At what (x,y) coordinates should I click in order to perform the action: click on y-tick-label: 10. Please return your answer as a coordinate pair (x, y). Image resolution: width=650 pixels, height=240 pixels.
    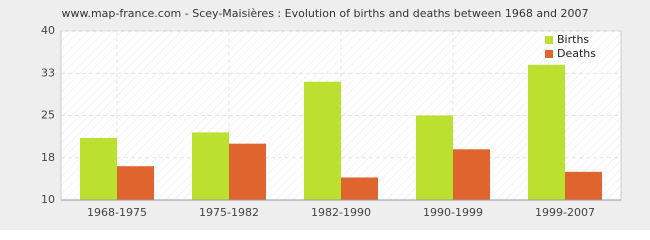
    Looking at the image, I should click on (48, 199).